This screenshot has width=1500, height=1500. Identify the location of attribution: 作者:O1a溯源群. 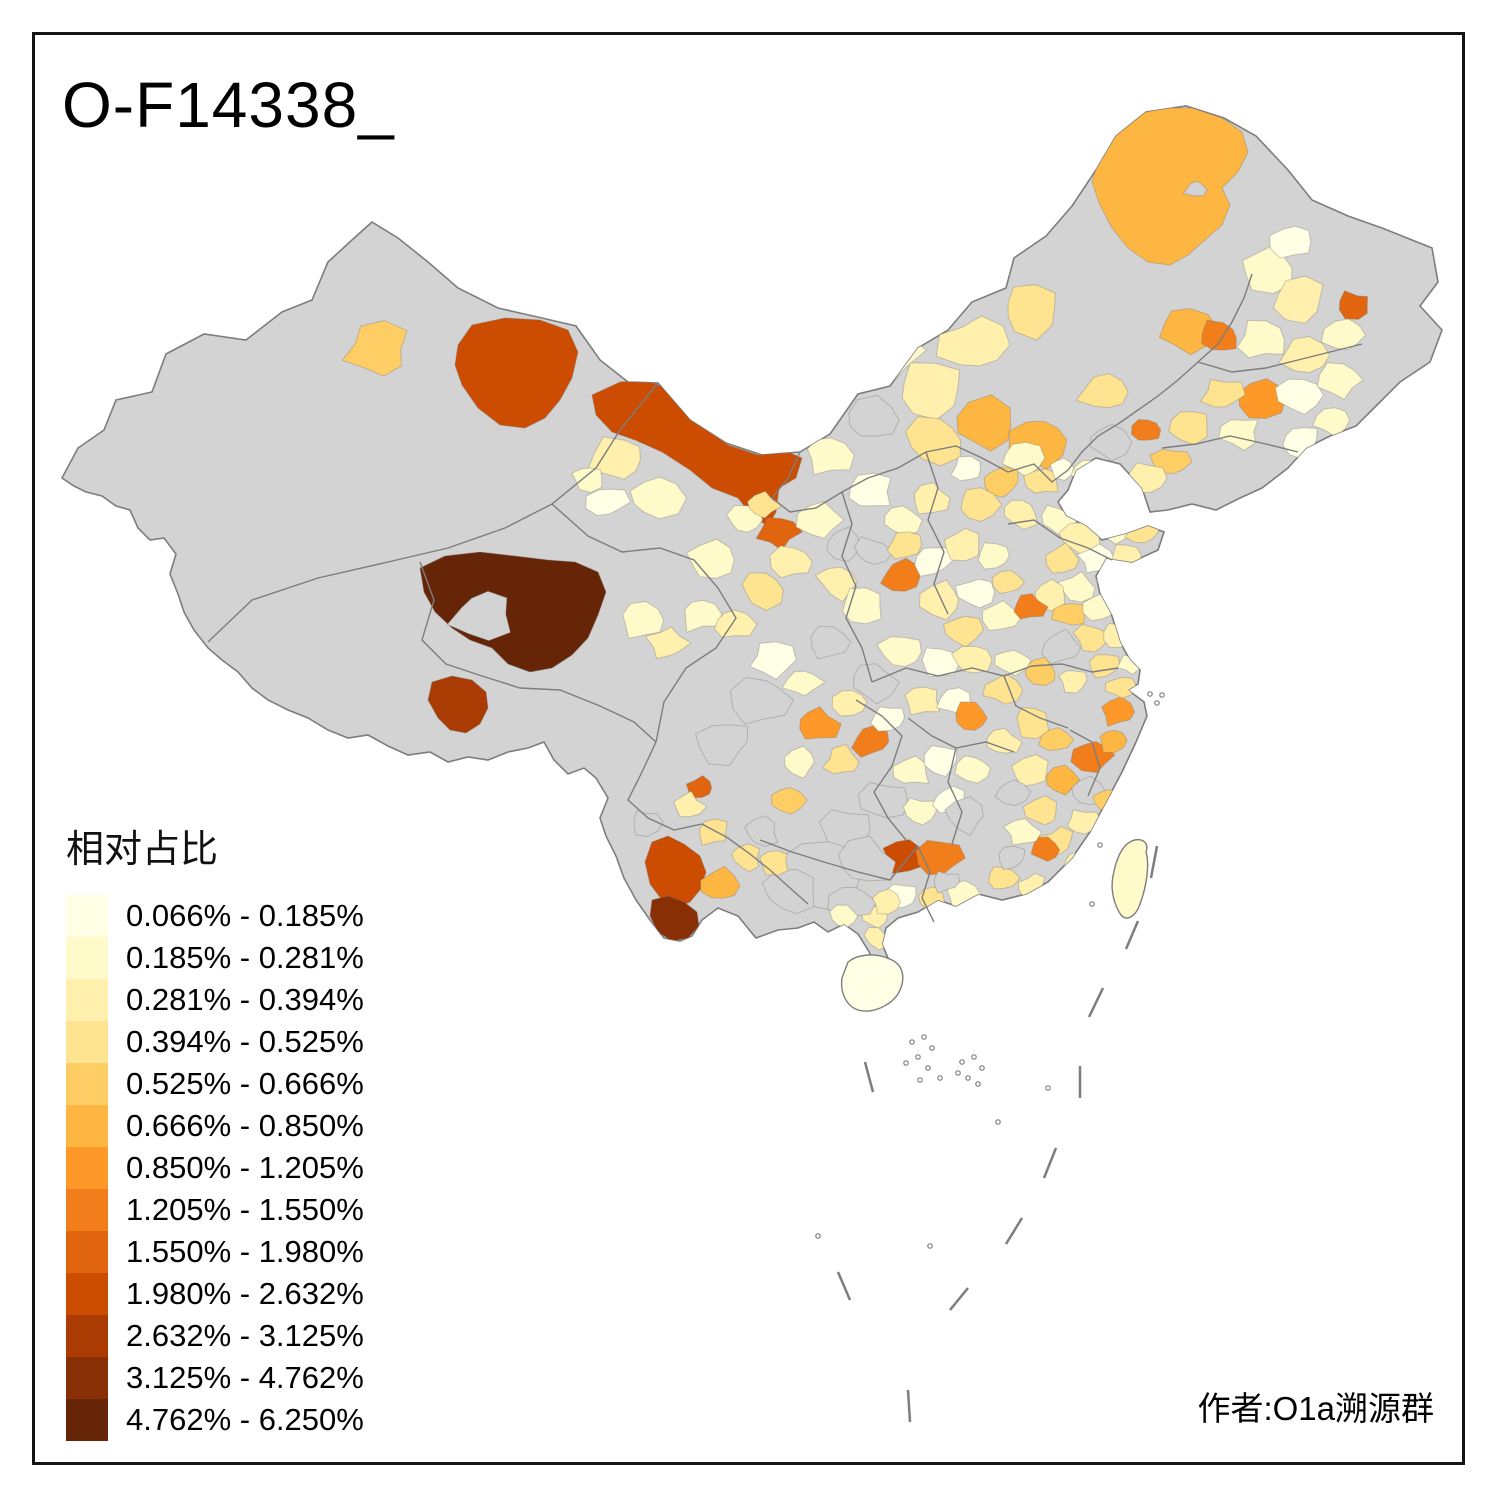
(1315, 1408).